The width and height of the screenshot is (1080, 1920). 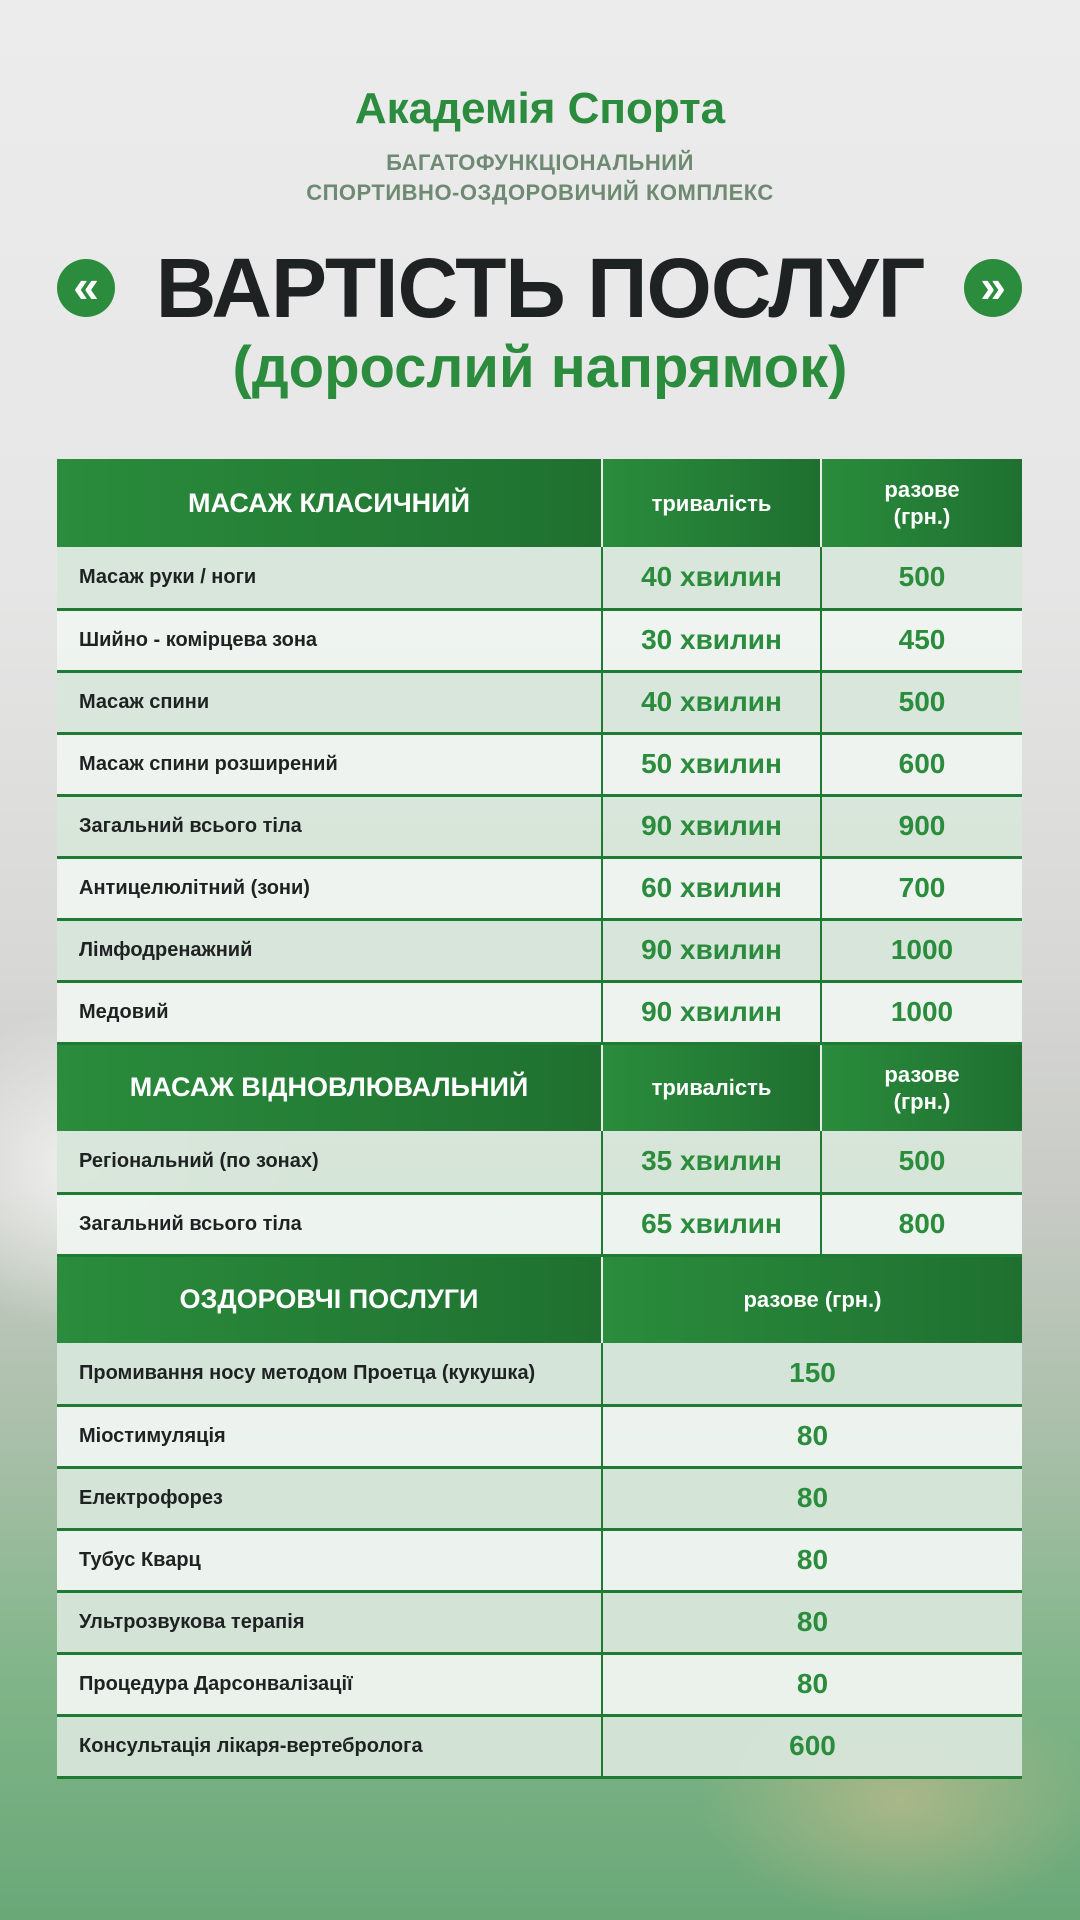 I want to click on service-price: 150, so click(x=811, y=1375).